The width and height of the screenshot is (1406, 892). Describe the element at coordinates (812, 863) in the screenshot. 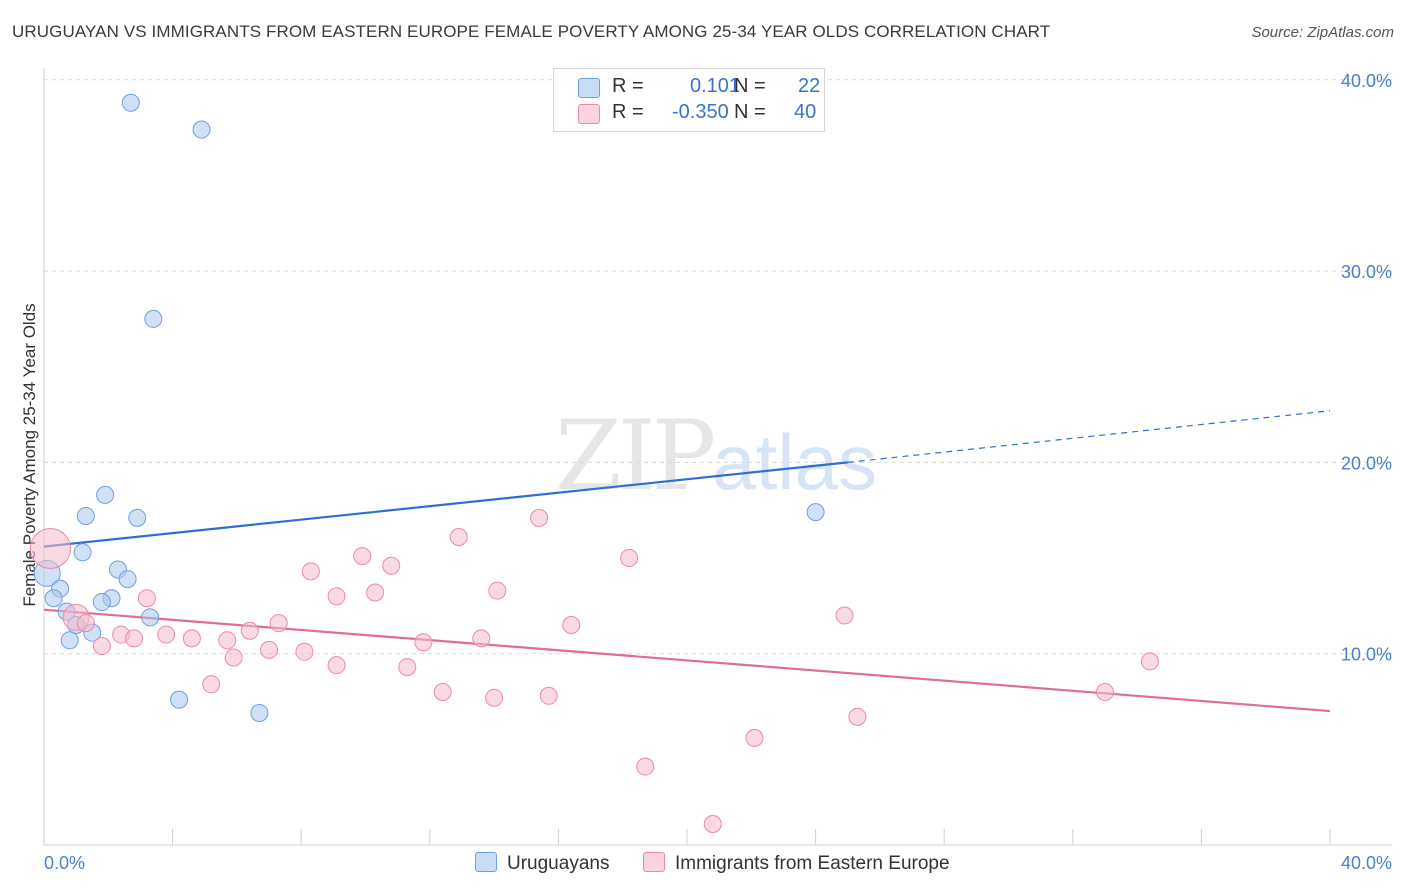

I see `bottom-legend-label-immigrants: Immigrants from Eastern Europe` at that location.